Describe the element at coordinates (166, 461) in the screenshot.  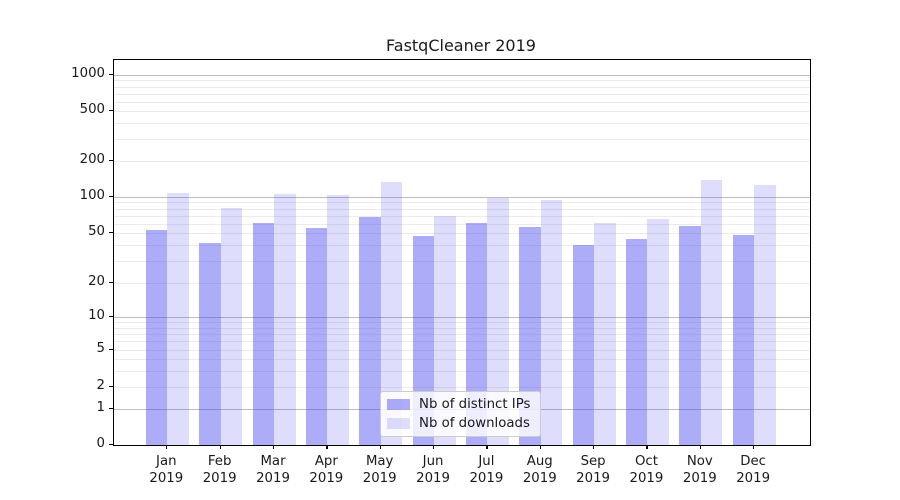
I see `month-label: Jan` at that location.